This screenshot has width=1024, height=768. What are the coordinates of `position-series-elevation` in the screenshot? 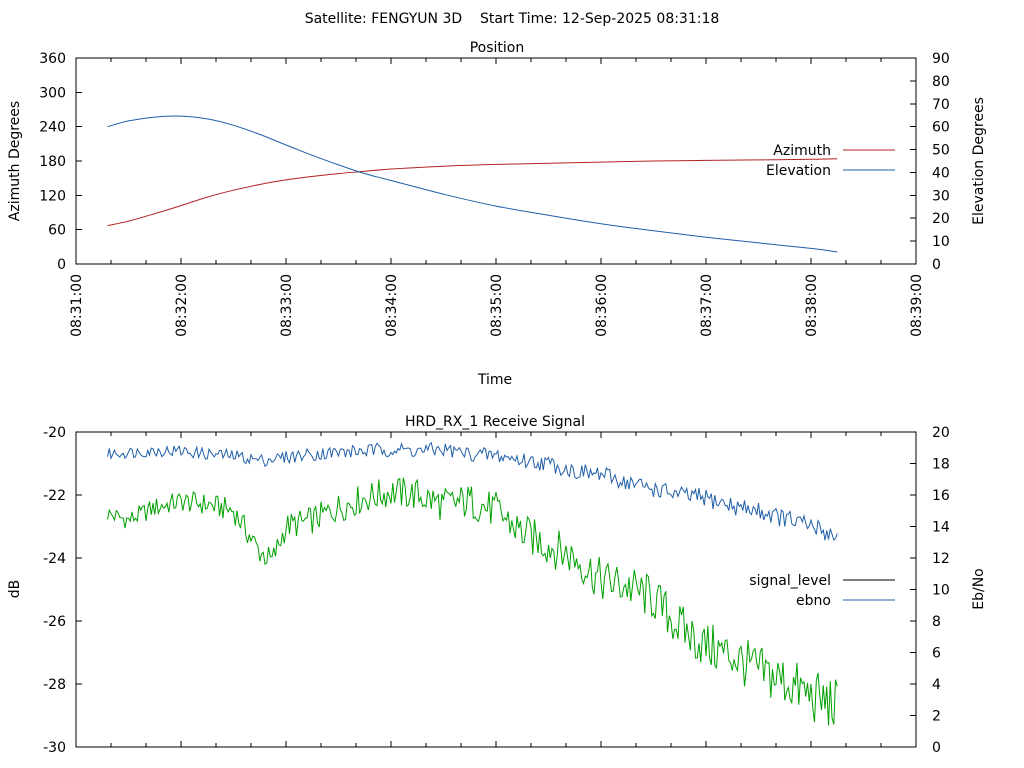 It's located at (472, 184).